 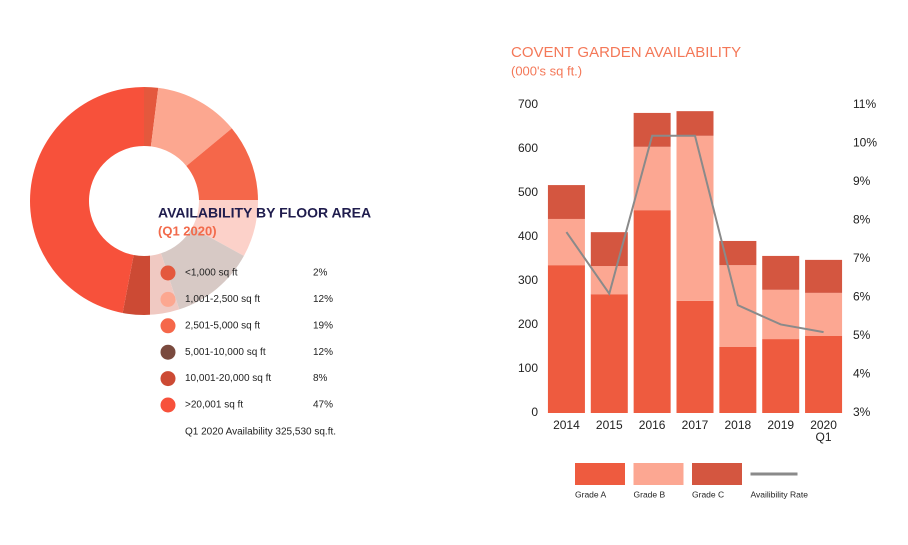 I want to click on y-tick-label: 0, so click(x=534, y=412).